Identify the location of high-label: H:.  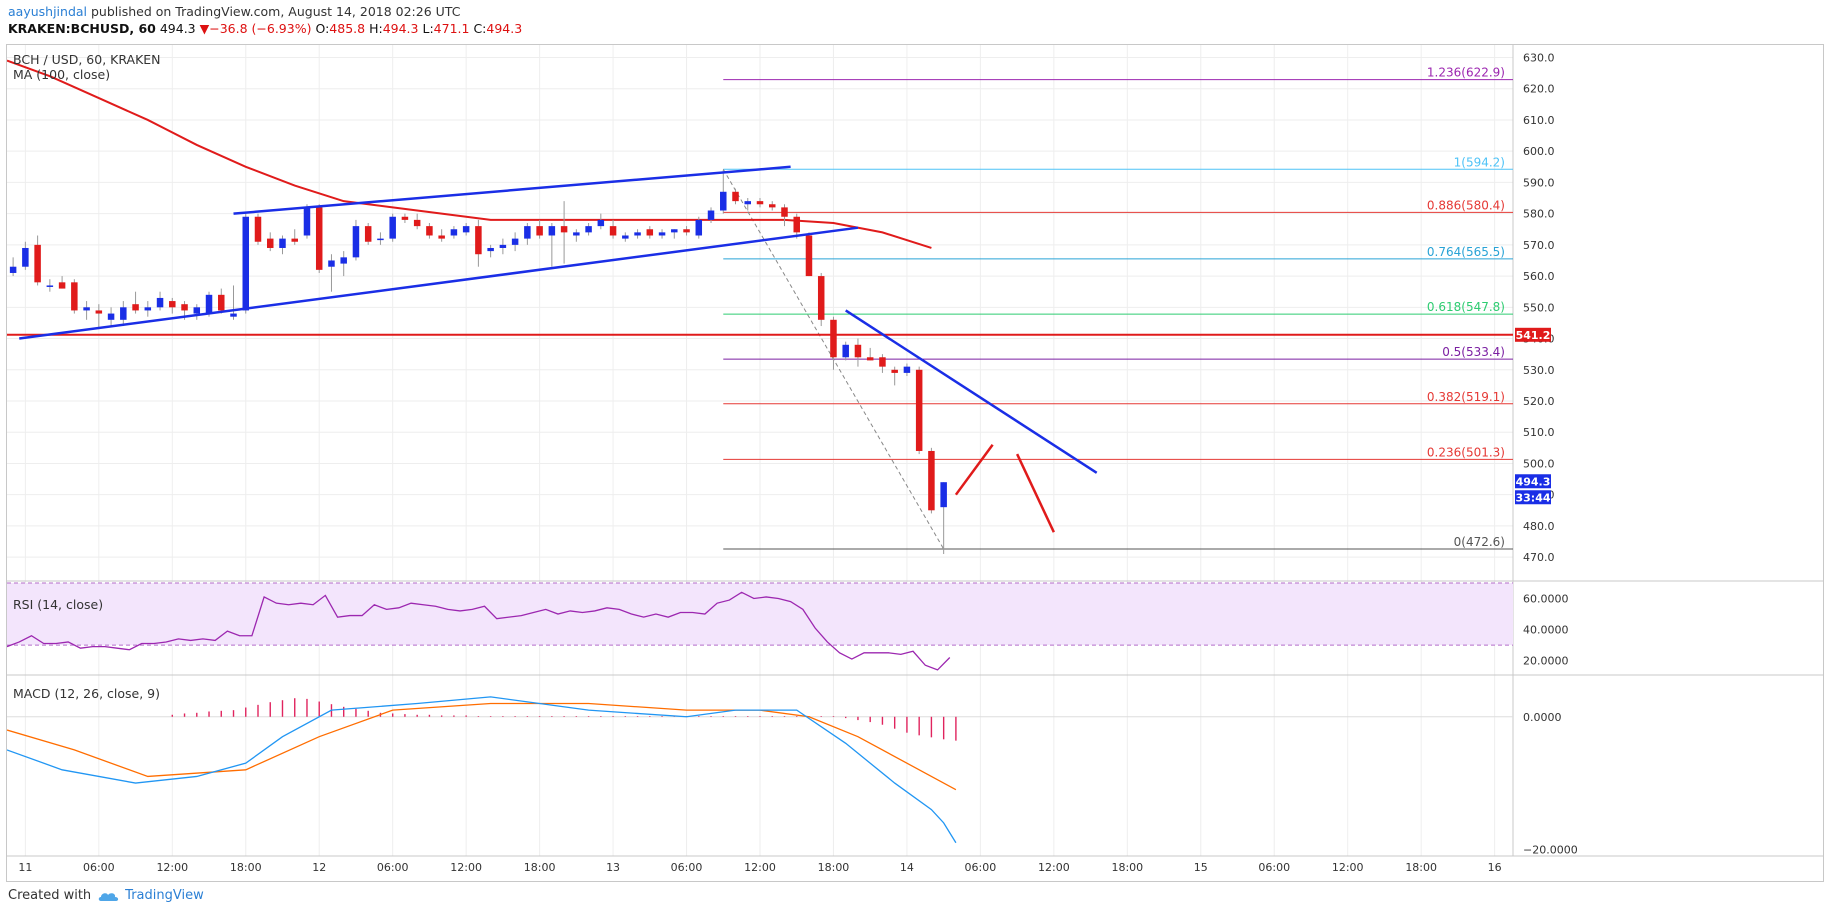
(376, 28).